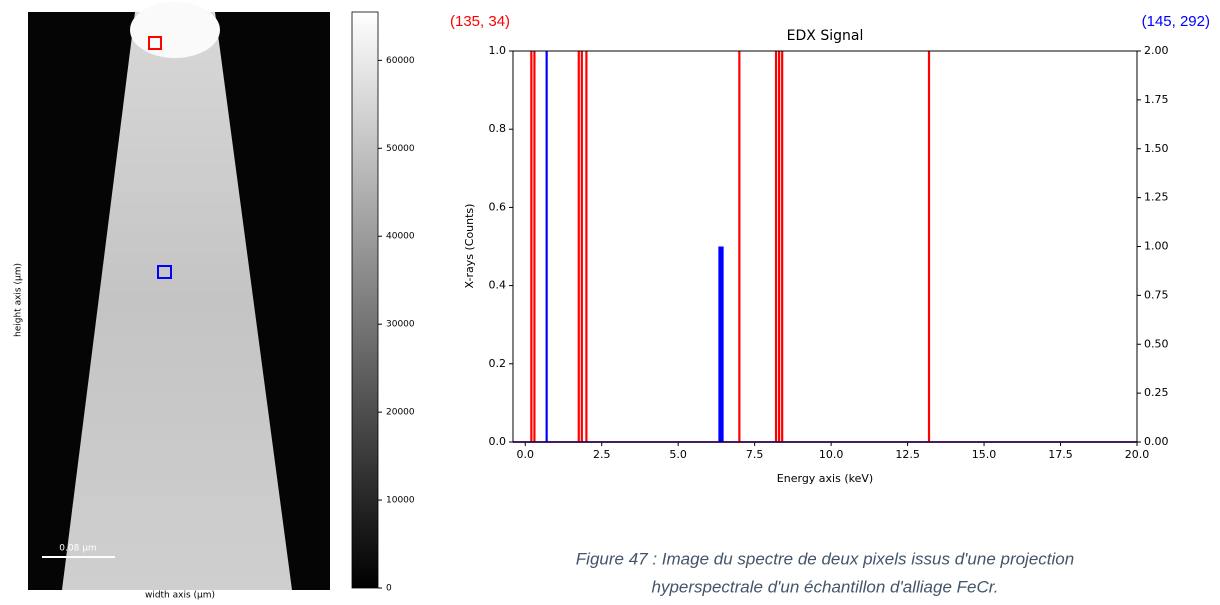 The height and width of the screenshot is (605, 1220). What do you see at coordinates (498, 206) in the screenshot?
I see `y-tick-label: 0.6` at bounding box center [498, 206].